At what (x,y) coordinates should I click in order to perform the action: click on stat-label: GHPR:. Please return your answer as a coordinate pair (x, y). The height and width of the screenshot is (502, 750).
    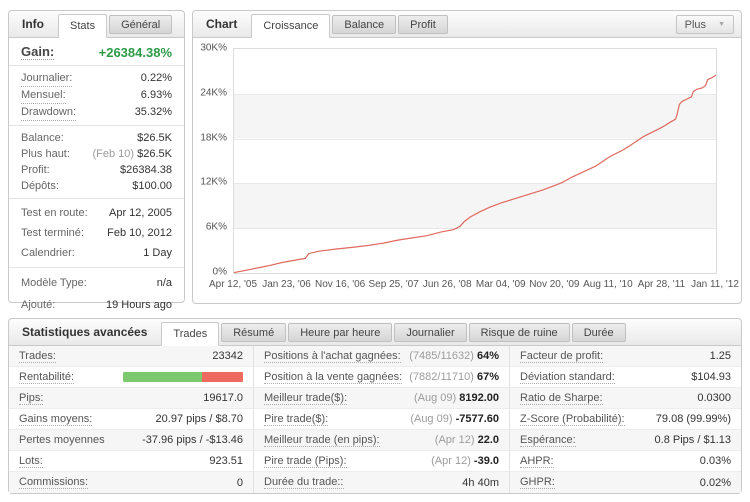
    Looking at the image, I should click on (537, 482).